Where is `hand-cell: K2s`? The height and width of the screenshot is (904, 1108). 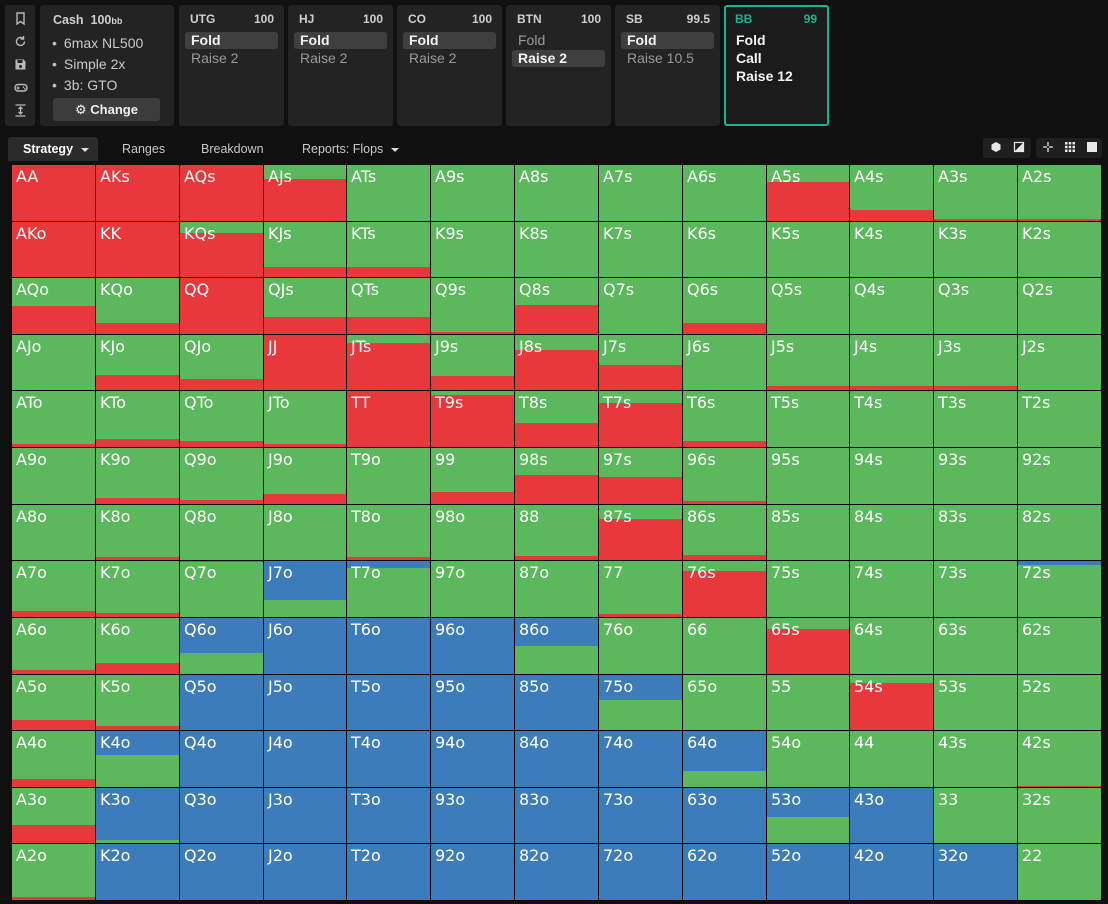 hand-cell: K2s is located at coordinates (1059, 249).